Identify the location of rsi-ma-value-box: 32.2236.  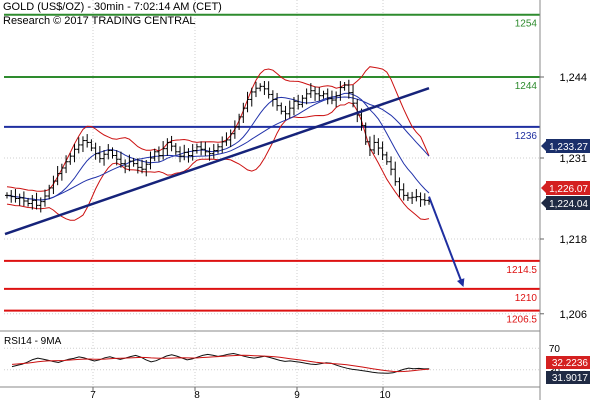
(568, 362).